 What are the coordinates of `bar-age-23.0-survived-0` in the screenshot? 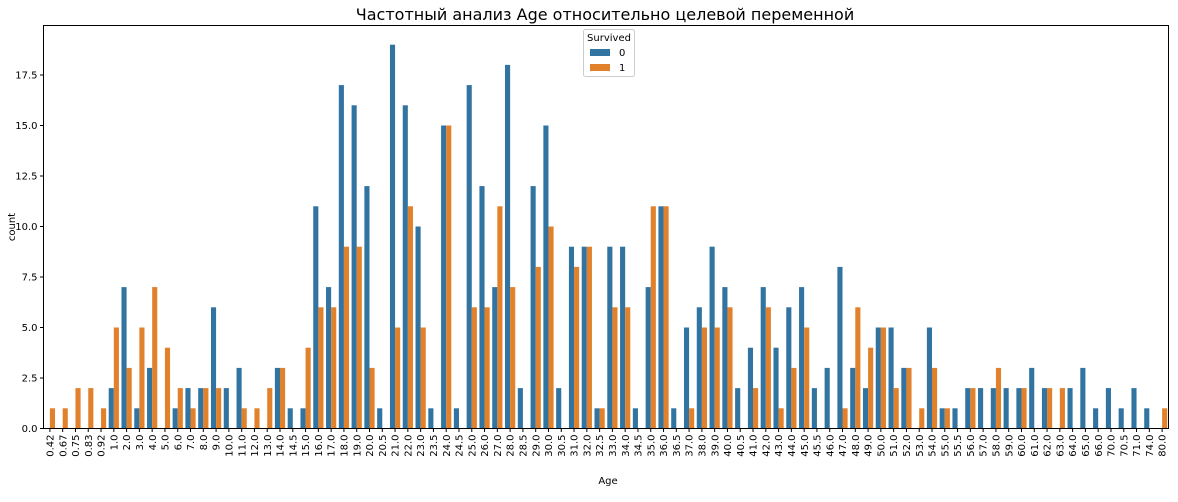 It's located at (418, 327).